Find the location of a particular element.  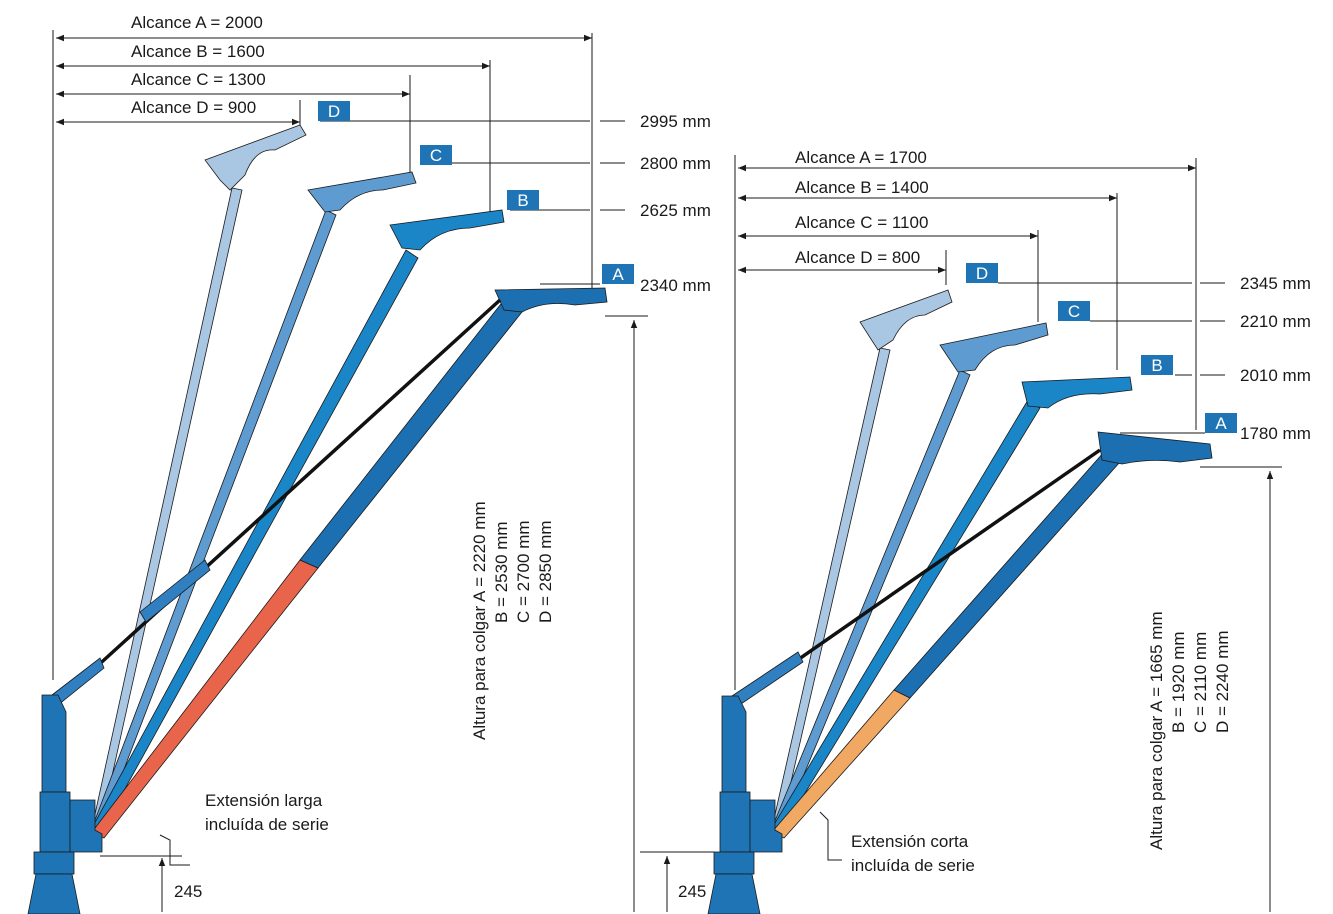

left-base is located at coordinates (54, 863).